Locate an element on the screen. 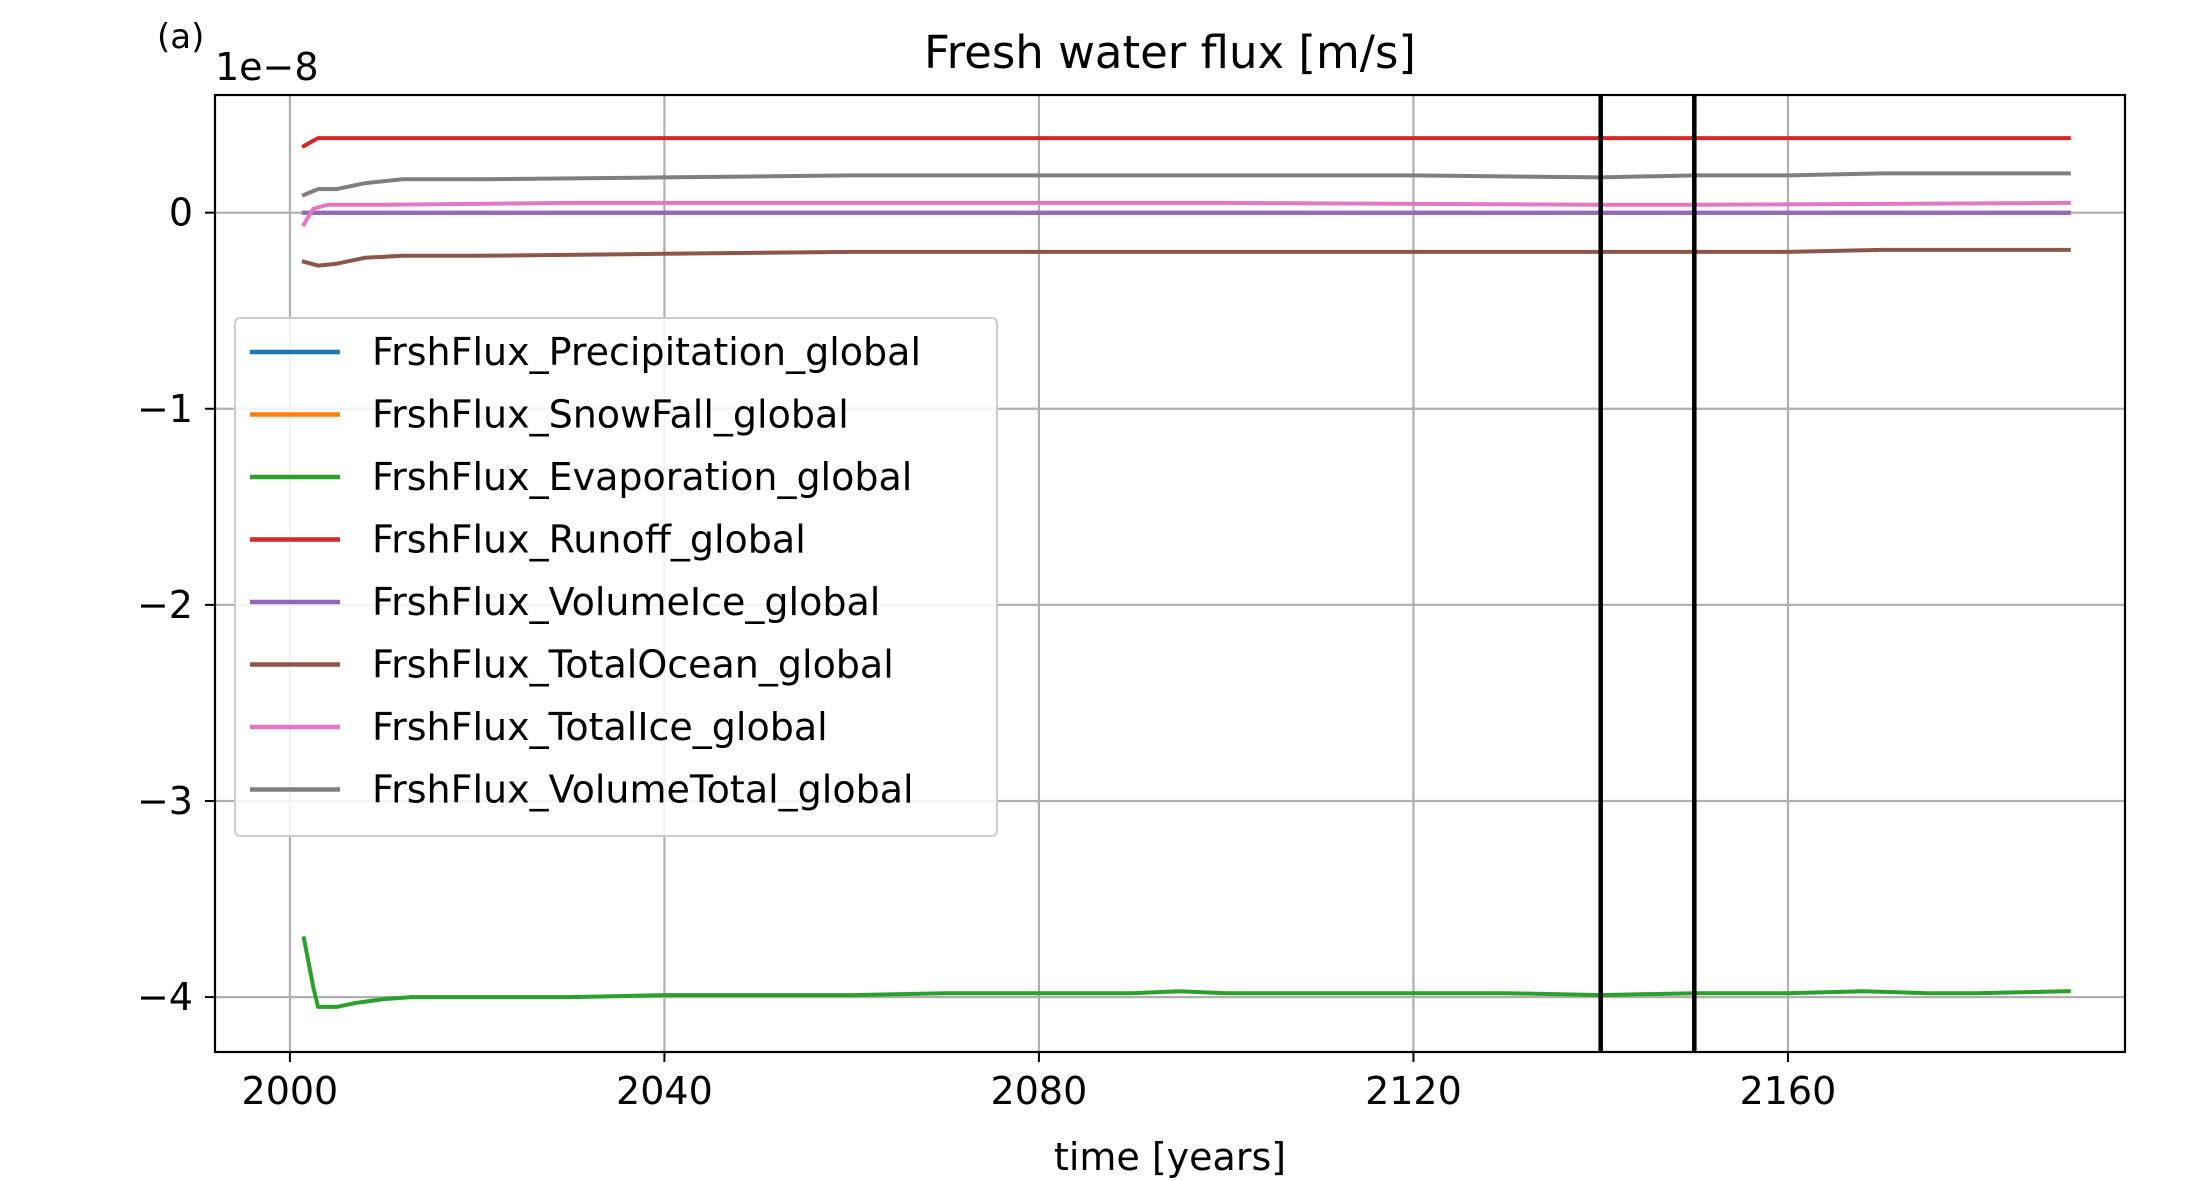 This screenshot has width=2196, height=1181. legend-entry: FrshFlux_TotalOcean_global is located at coordinates (572, 665).